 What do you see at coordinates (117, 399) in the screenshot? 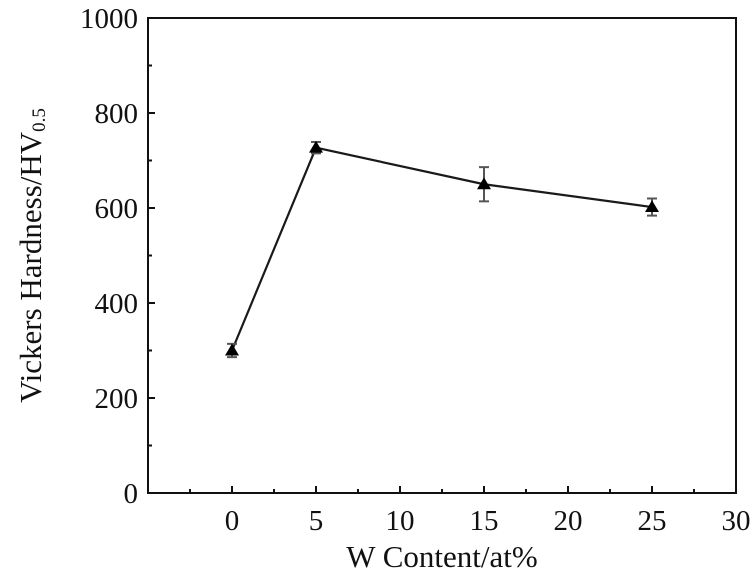
I see `y-tick-label: 200` at bounding box center [117, 399].